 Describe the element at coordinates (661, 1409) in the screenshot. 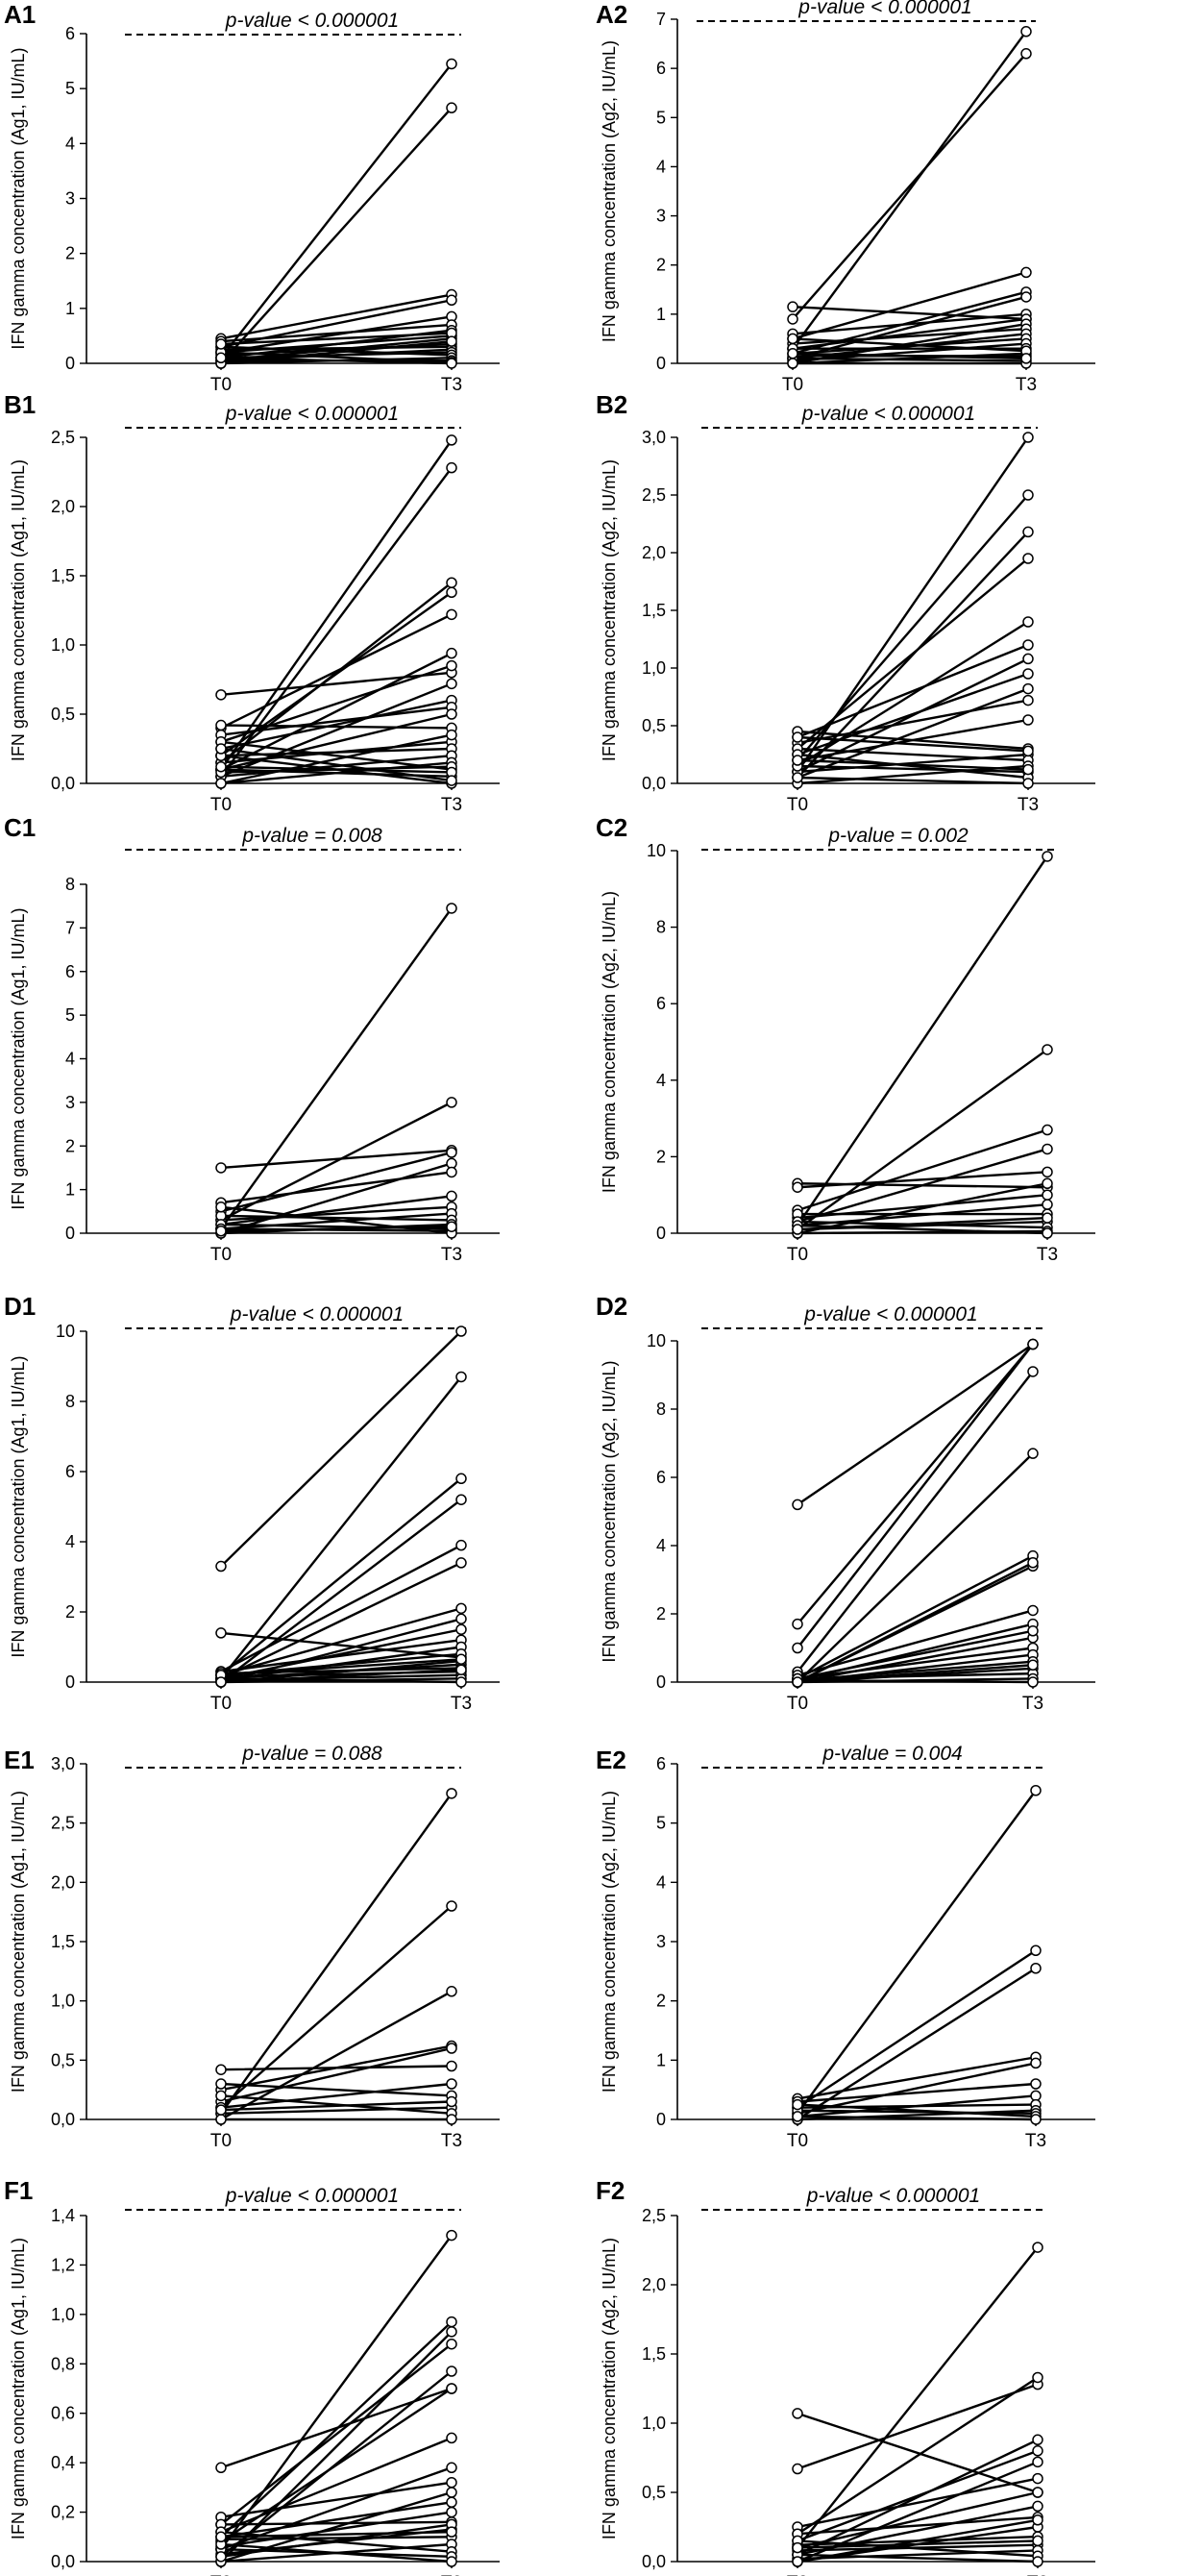

I see `y-tick-label: 8` at that location.